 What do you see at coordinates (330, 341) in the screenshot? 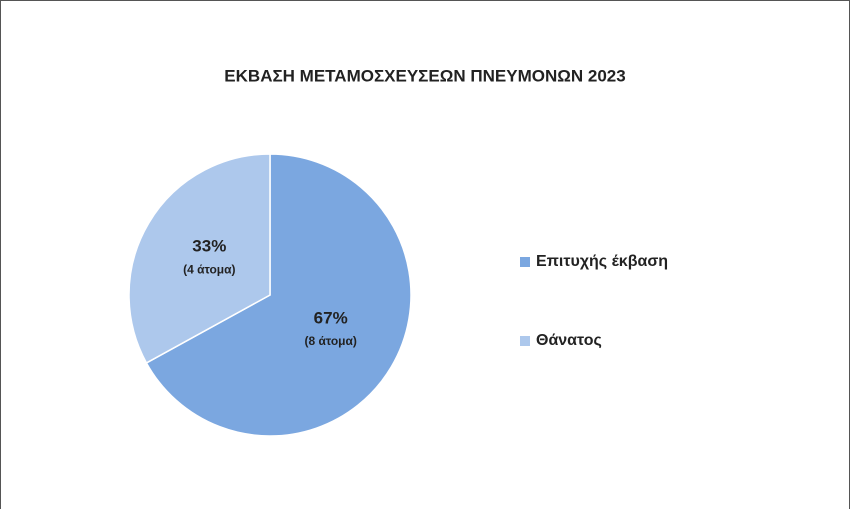
I see `data-sublabel: (8 άτομα)` at bounding box center [330, 341].